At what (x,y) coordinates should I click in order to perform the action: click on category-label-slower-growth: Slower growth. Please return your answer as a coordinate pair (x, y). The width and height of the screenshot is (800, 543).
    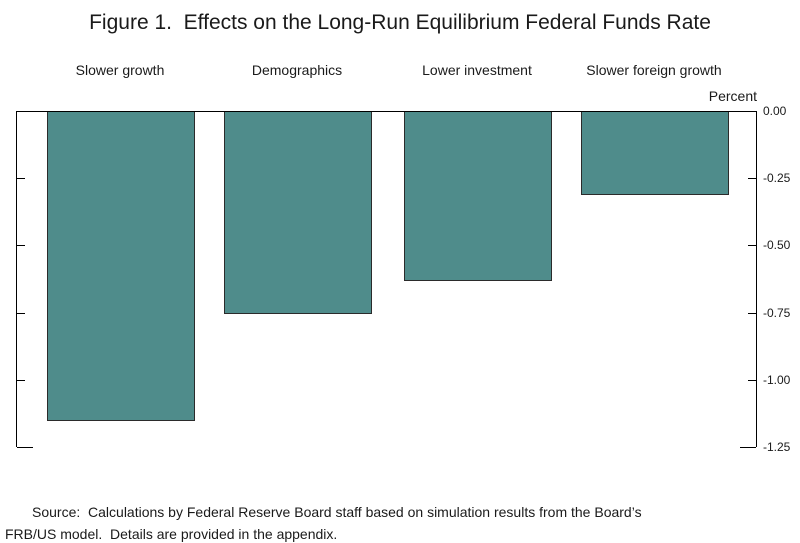
    Looking at the image, I should click on (120, 70).